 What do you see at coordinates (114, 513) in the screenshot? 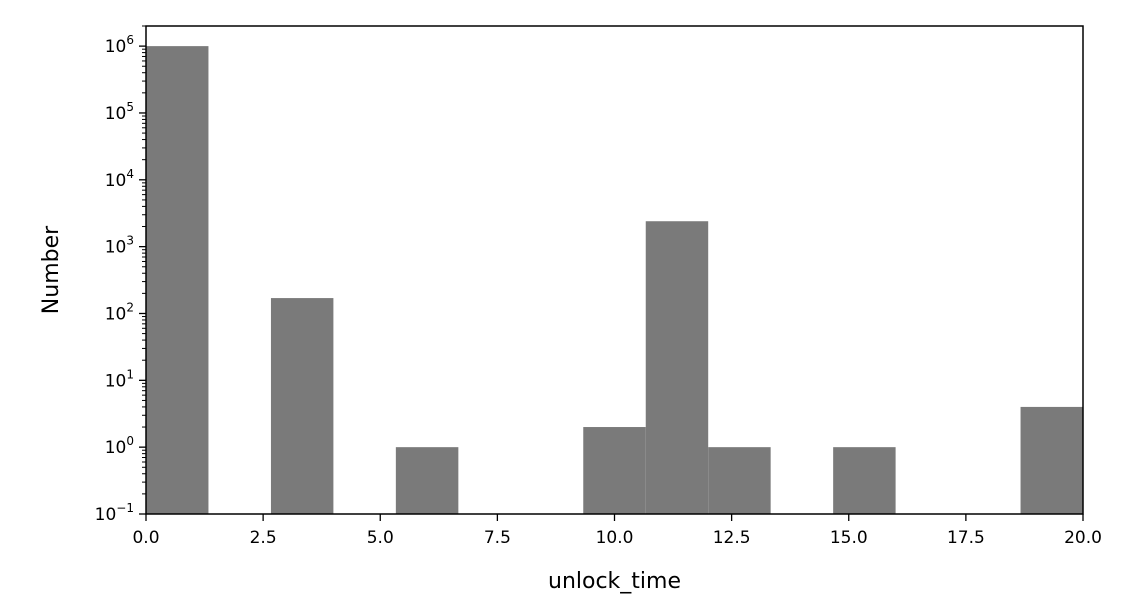
I see `y-tick-label: 10⁻¹` at bounding box center [114, 513].